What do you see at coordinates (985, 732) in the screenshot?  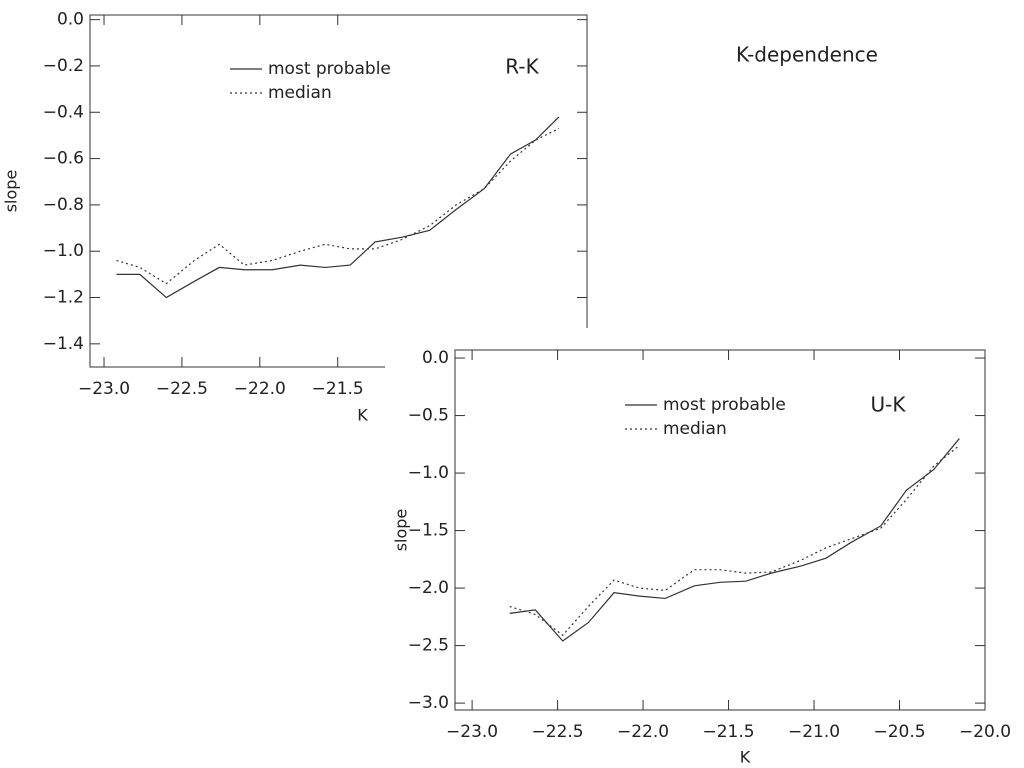 I see `x-tick-label: −20.0` at bounding box center [985, 732].